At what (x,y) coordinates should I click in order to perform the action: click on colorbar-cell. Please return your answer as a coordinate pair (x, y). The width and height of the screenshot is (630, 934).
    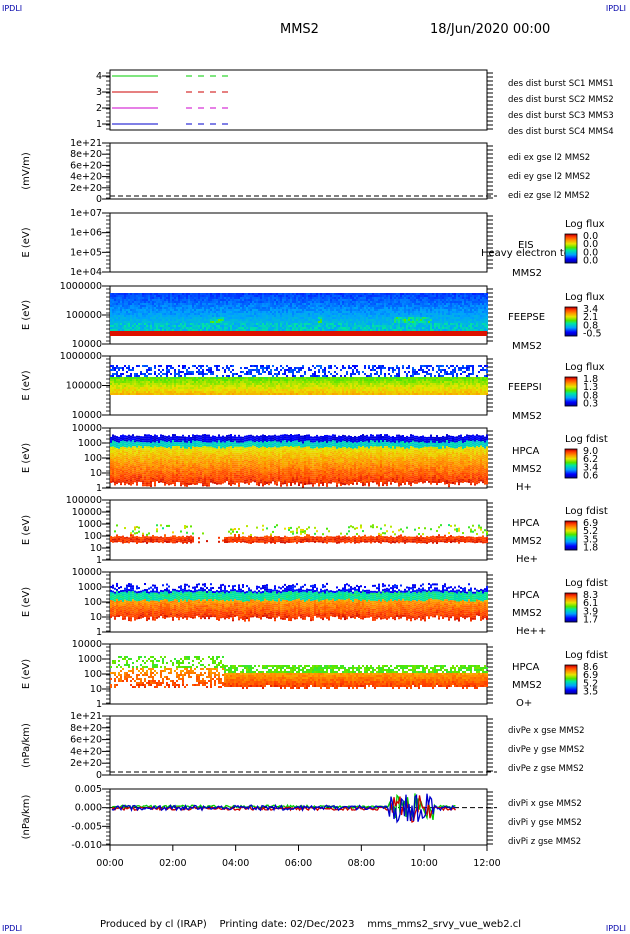
    Looking at the image, I should click on (571, 316).